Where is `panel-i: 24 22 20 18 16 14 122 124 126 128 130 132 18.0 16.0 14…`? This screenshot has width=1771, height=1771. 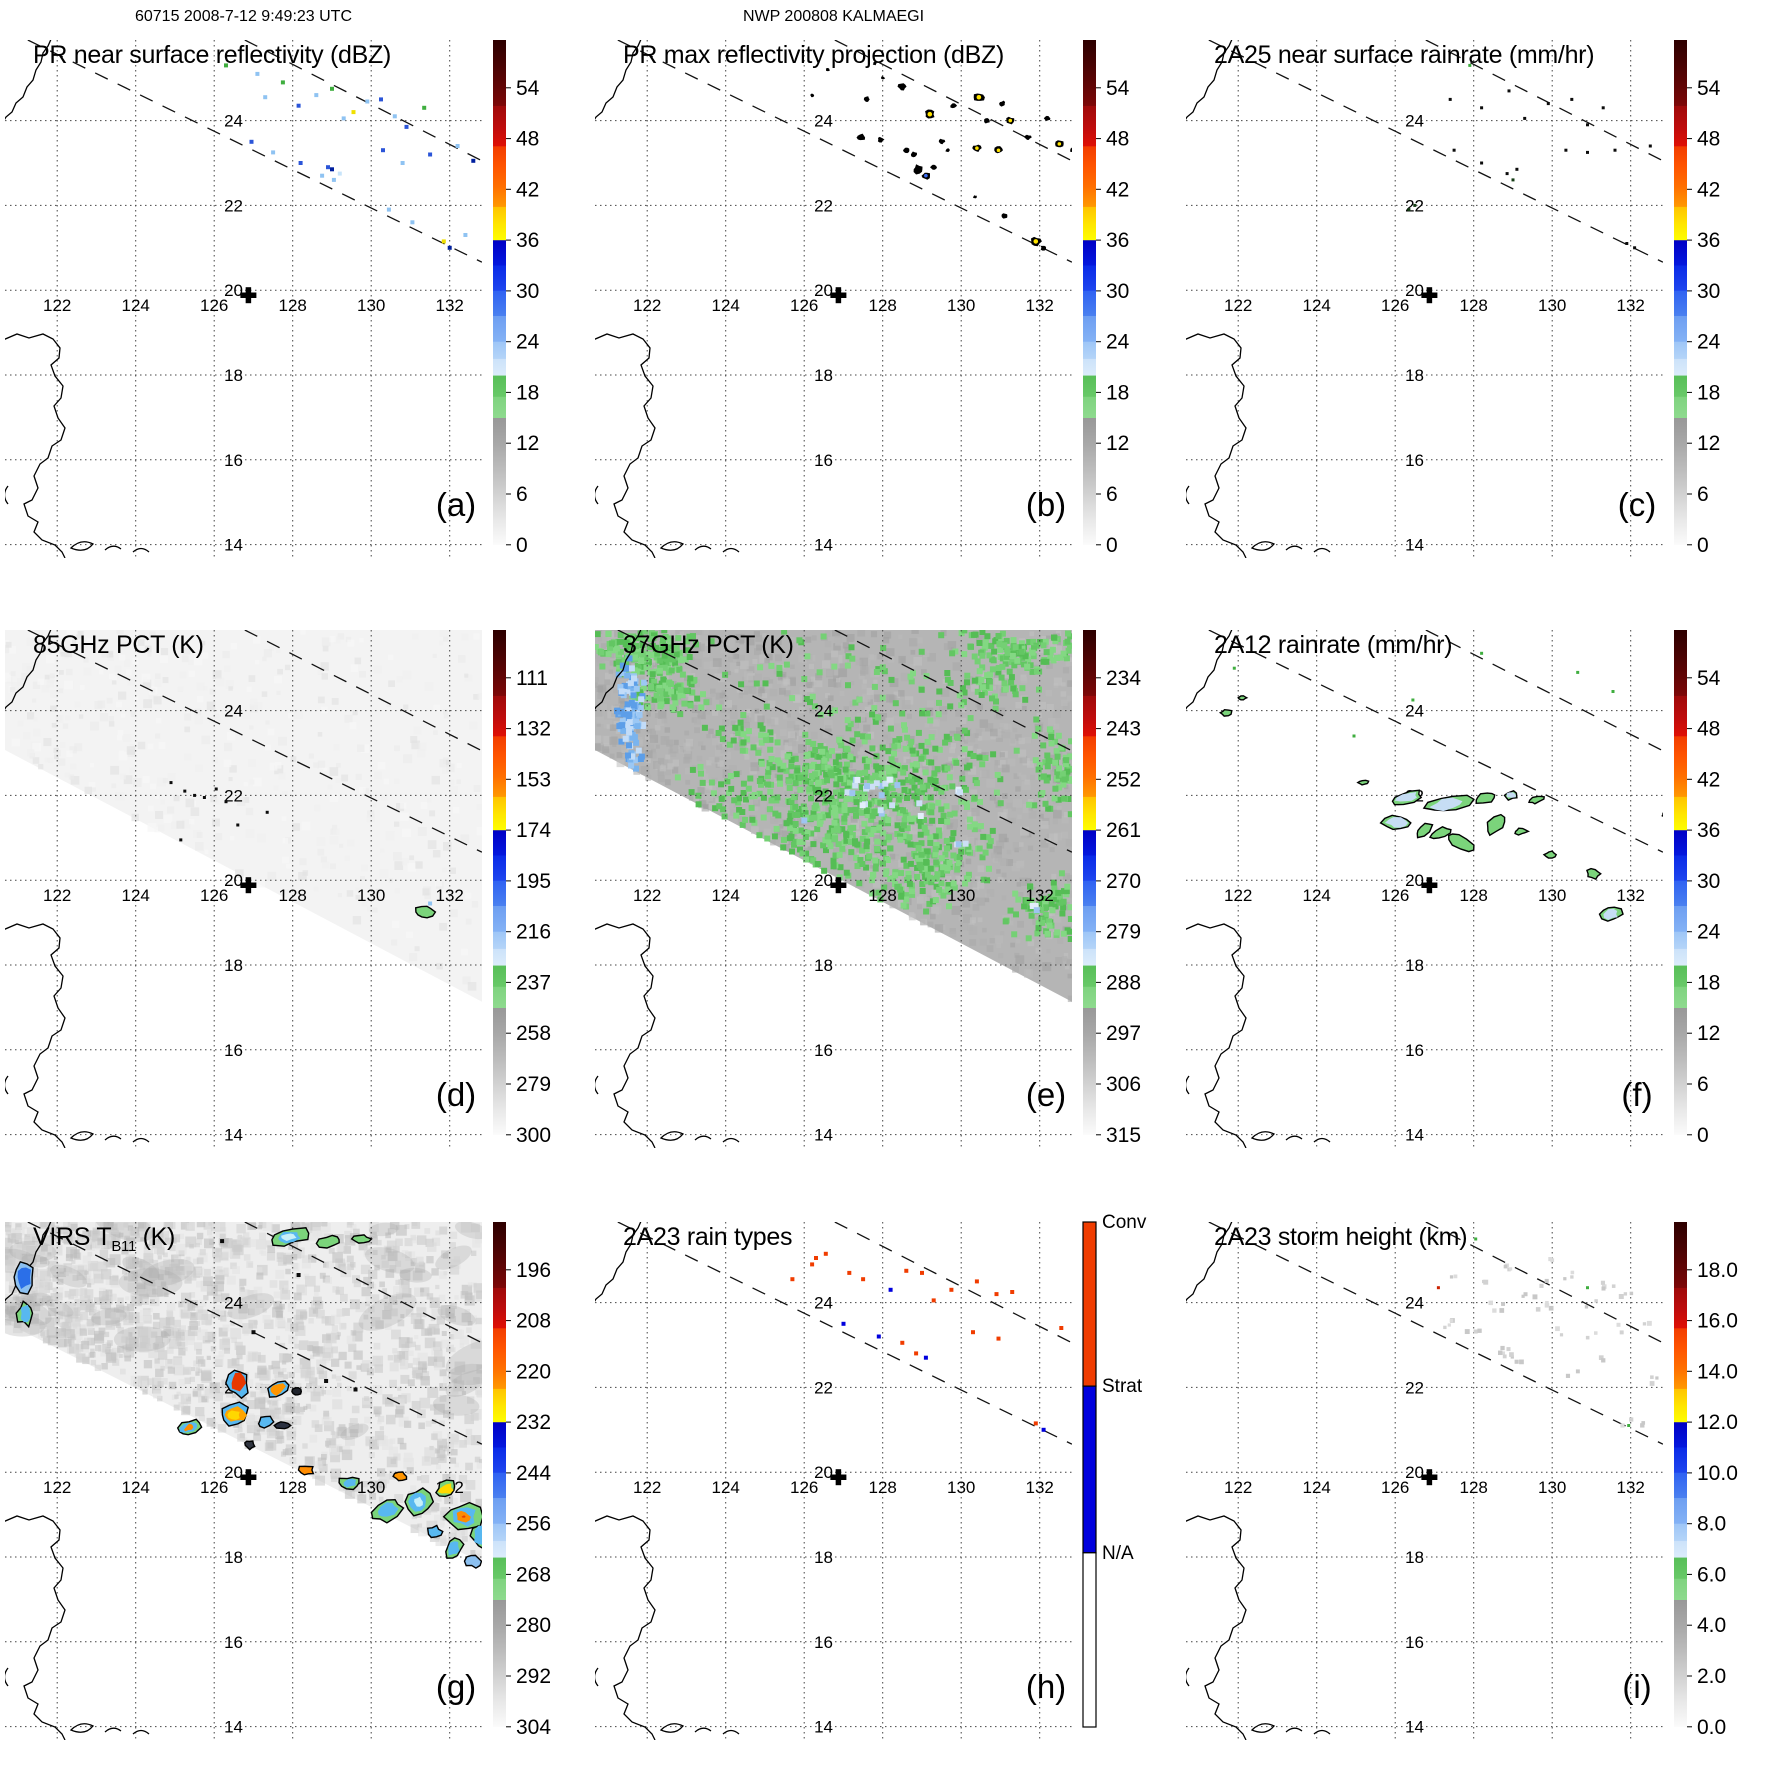
panel-i: 24 22 20 18 16 14 122 124 126 128 130 132 18.0 16.0 14… is located at coordinates (1476, 1476).